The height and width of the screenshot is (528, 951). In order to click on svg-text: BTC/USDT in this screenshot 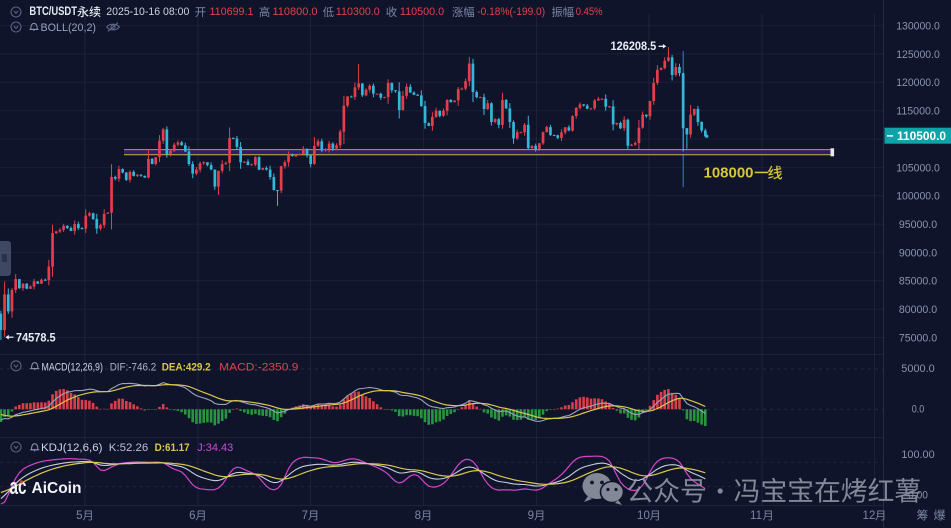, I will do `click(53, 12)`.